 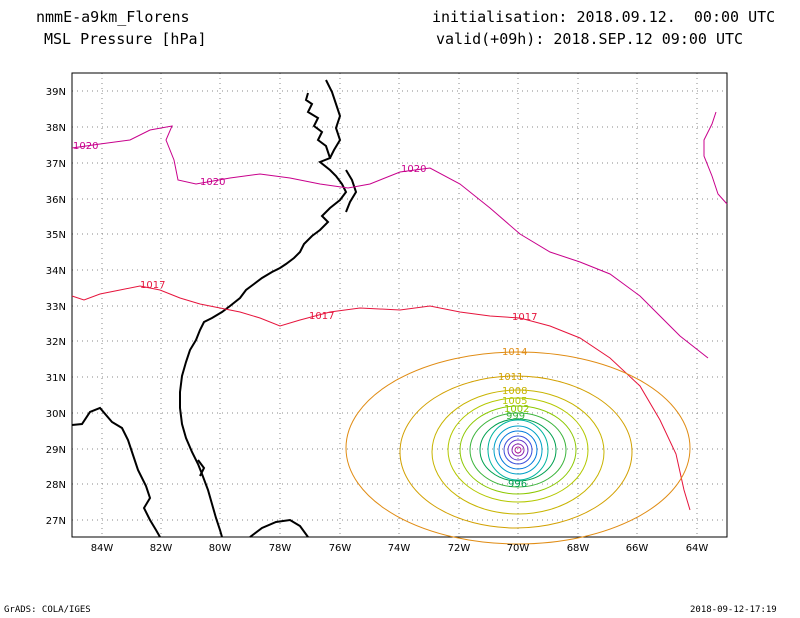 What do you see at coordinates (56, 92) in the screenshot?
I see `lat-label-39n: 39N` at bounding box center [56, 92].